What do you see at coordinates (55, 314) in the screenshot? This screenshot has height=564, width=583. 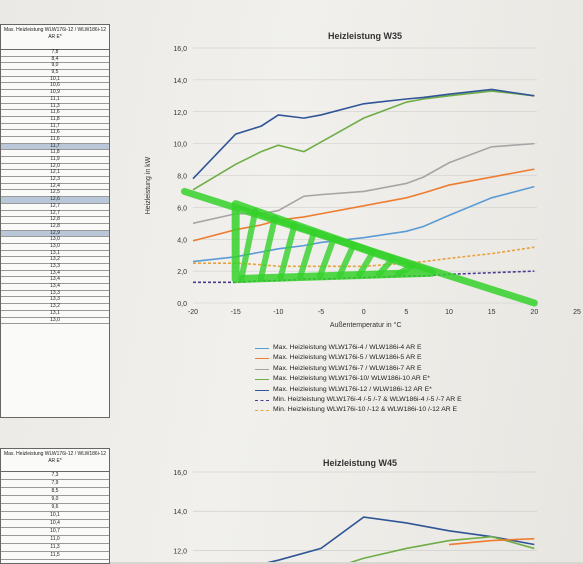 I see `table-row: 13,1` at bounding box center [55, 314].